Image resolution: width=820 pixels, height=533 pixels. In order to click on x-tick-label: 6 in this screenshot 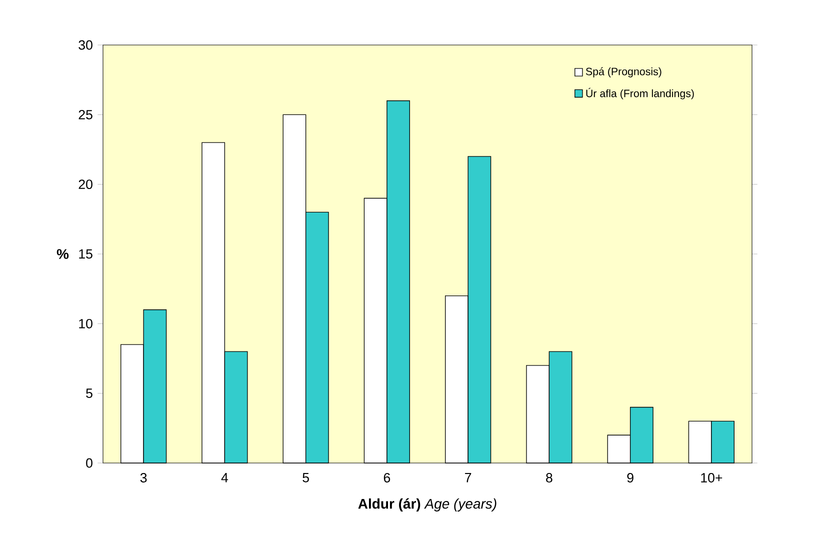, I will do `click(387, 477)`.